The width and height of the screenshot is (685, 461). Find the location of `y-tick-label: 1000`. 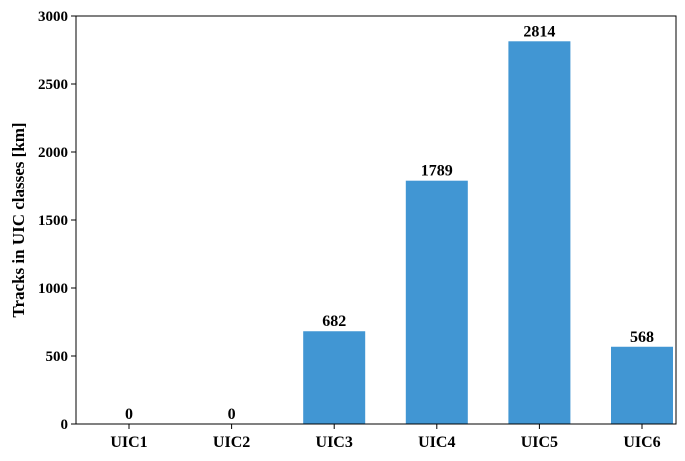

y-tick-label: 1000 is located at coordinates (53, 289).